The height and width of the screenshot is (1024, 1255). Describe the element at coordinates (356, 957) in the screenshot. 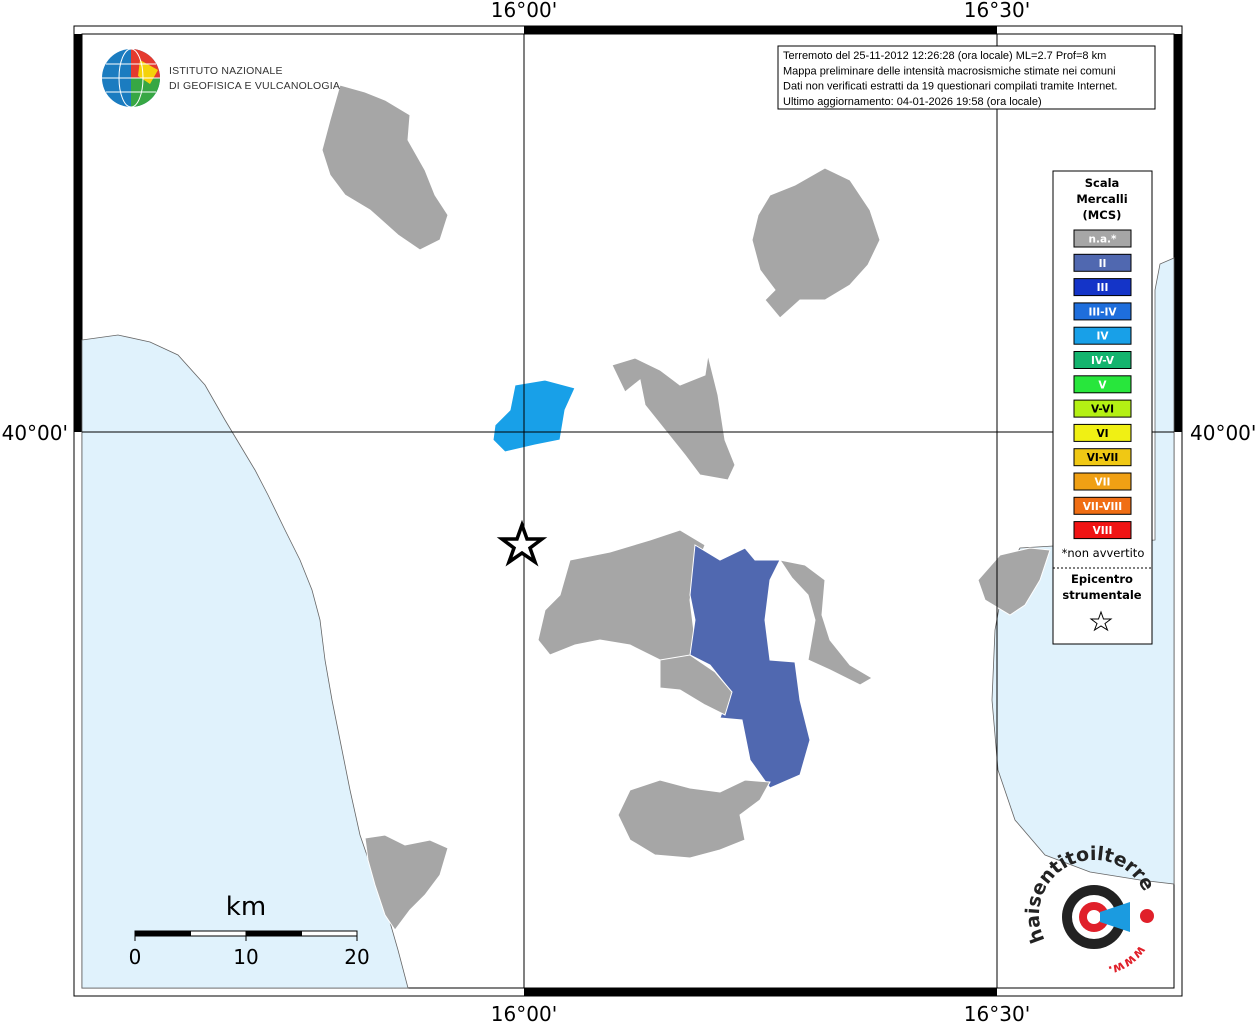

I see `scale-label: 20` at that location.